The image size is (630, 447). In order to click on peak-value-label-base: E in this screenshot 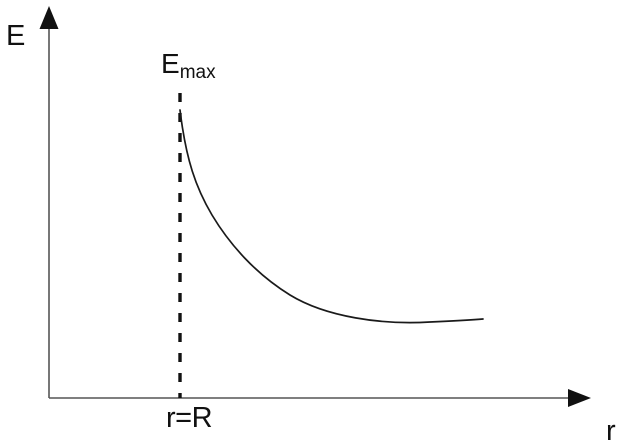, I will do `click(170, 63)`.